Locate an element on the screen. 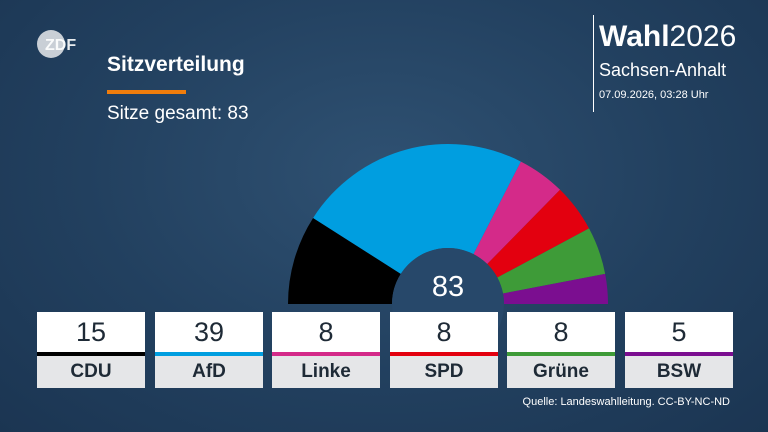 This screenshot has height=432, width=768. party-name-bsw: BSW is located at coordinates (679, 372).